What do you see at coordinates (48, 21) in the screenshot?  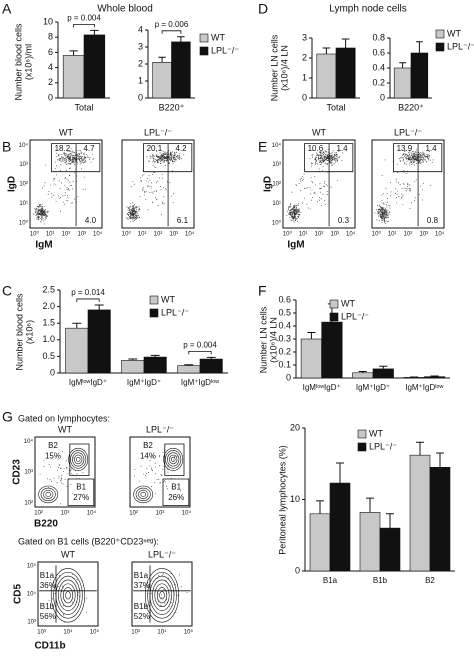 I see `y-tick-label: 10` at bounding box center [48, 21].